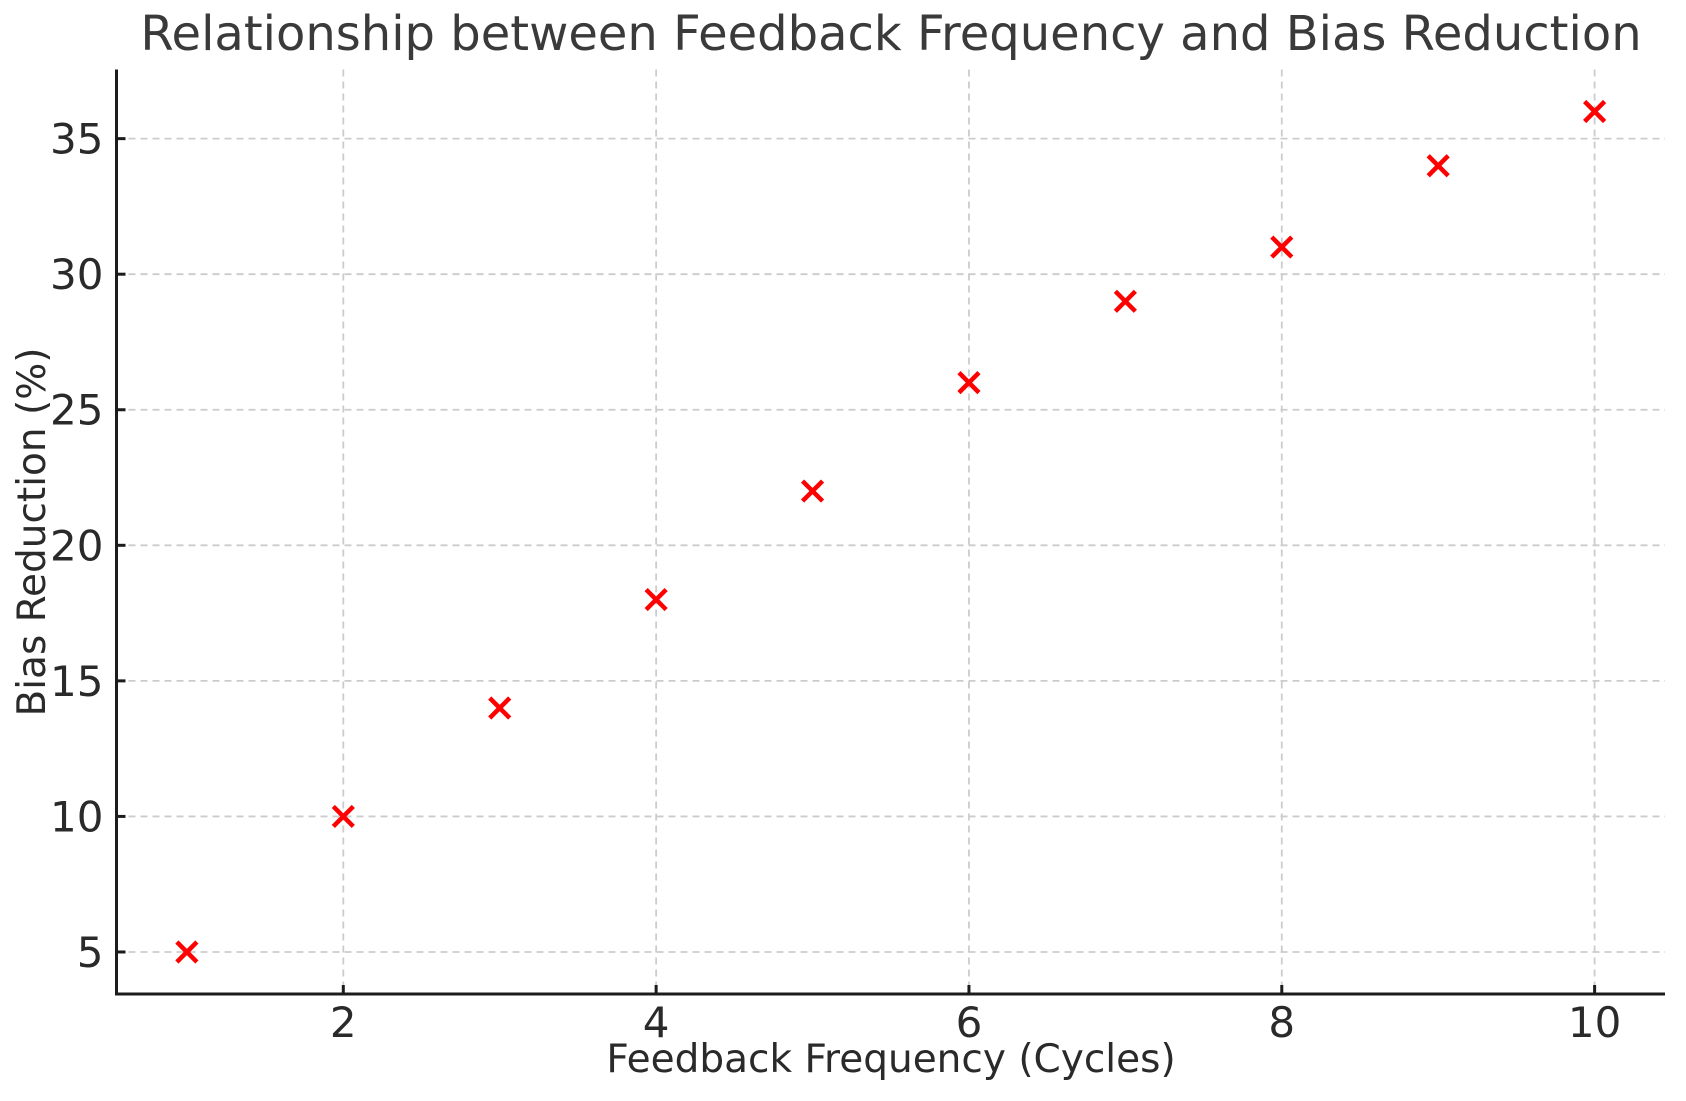  What do you see at coordinates (76, 545) in the screenshot?
I see `y-tick-label-20: 20` at bounding box center [76, 545].